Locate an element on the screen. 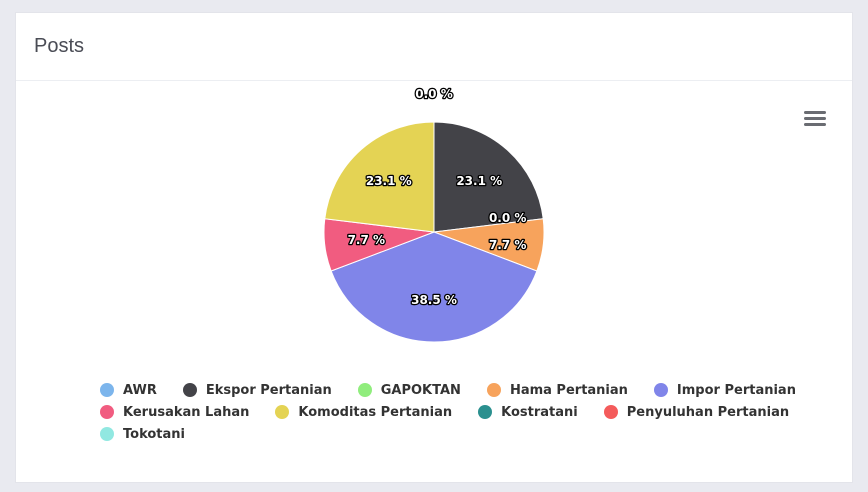 The width and height of the screenshot is (868, 492). legend-item-tokotani: Tokotani is located at coordinates (142, 434).